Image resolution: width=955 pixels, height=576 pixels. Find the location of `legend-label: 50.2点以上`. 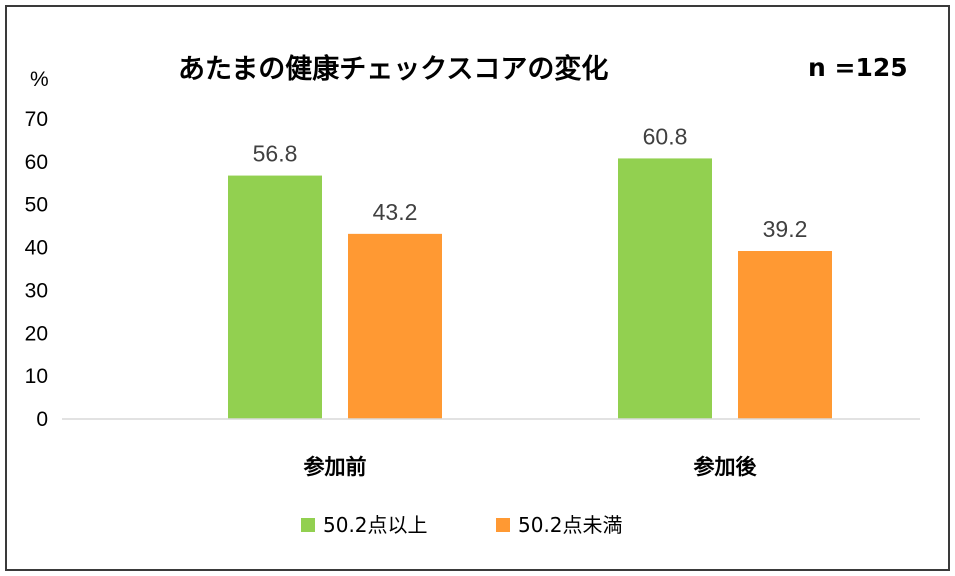

legend-label: 50.2点以上 is located at coordinates (375, 525).